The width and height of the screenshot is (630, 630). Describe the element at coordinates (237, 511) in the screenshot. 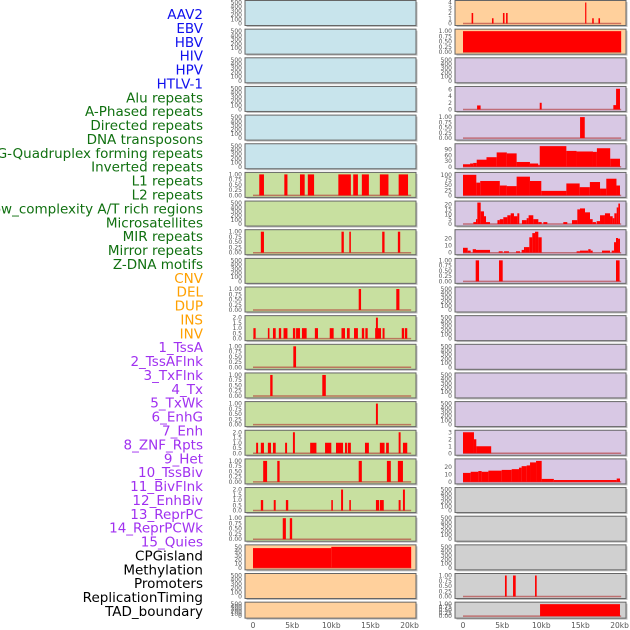

I see `y-tick-label: 0.0` at that location.